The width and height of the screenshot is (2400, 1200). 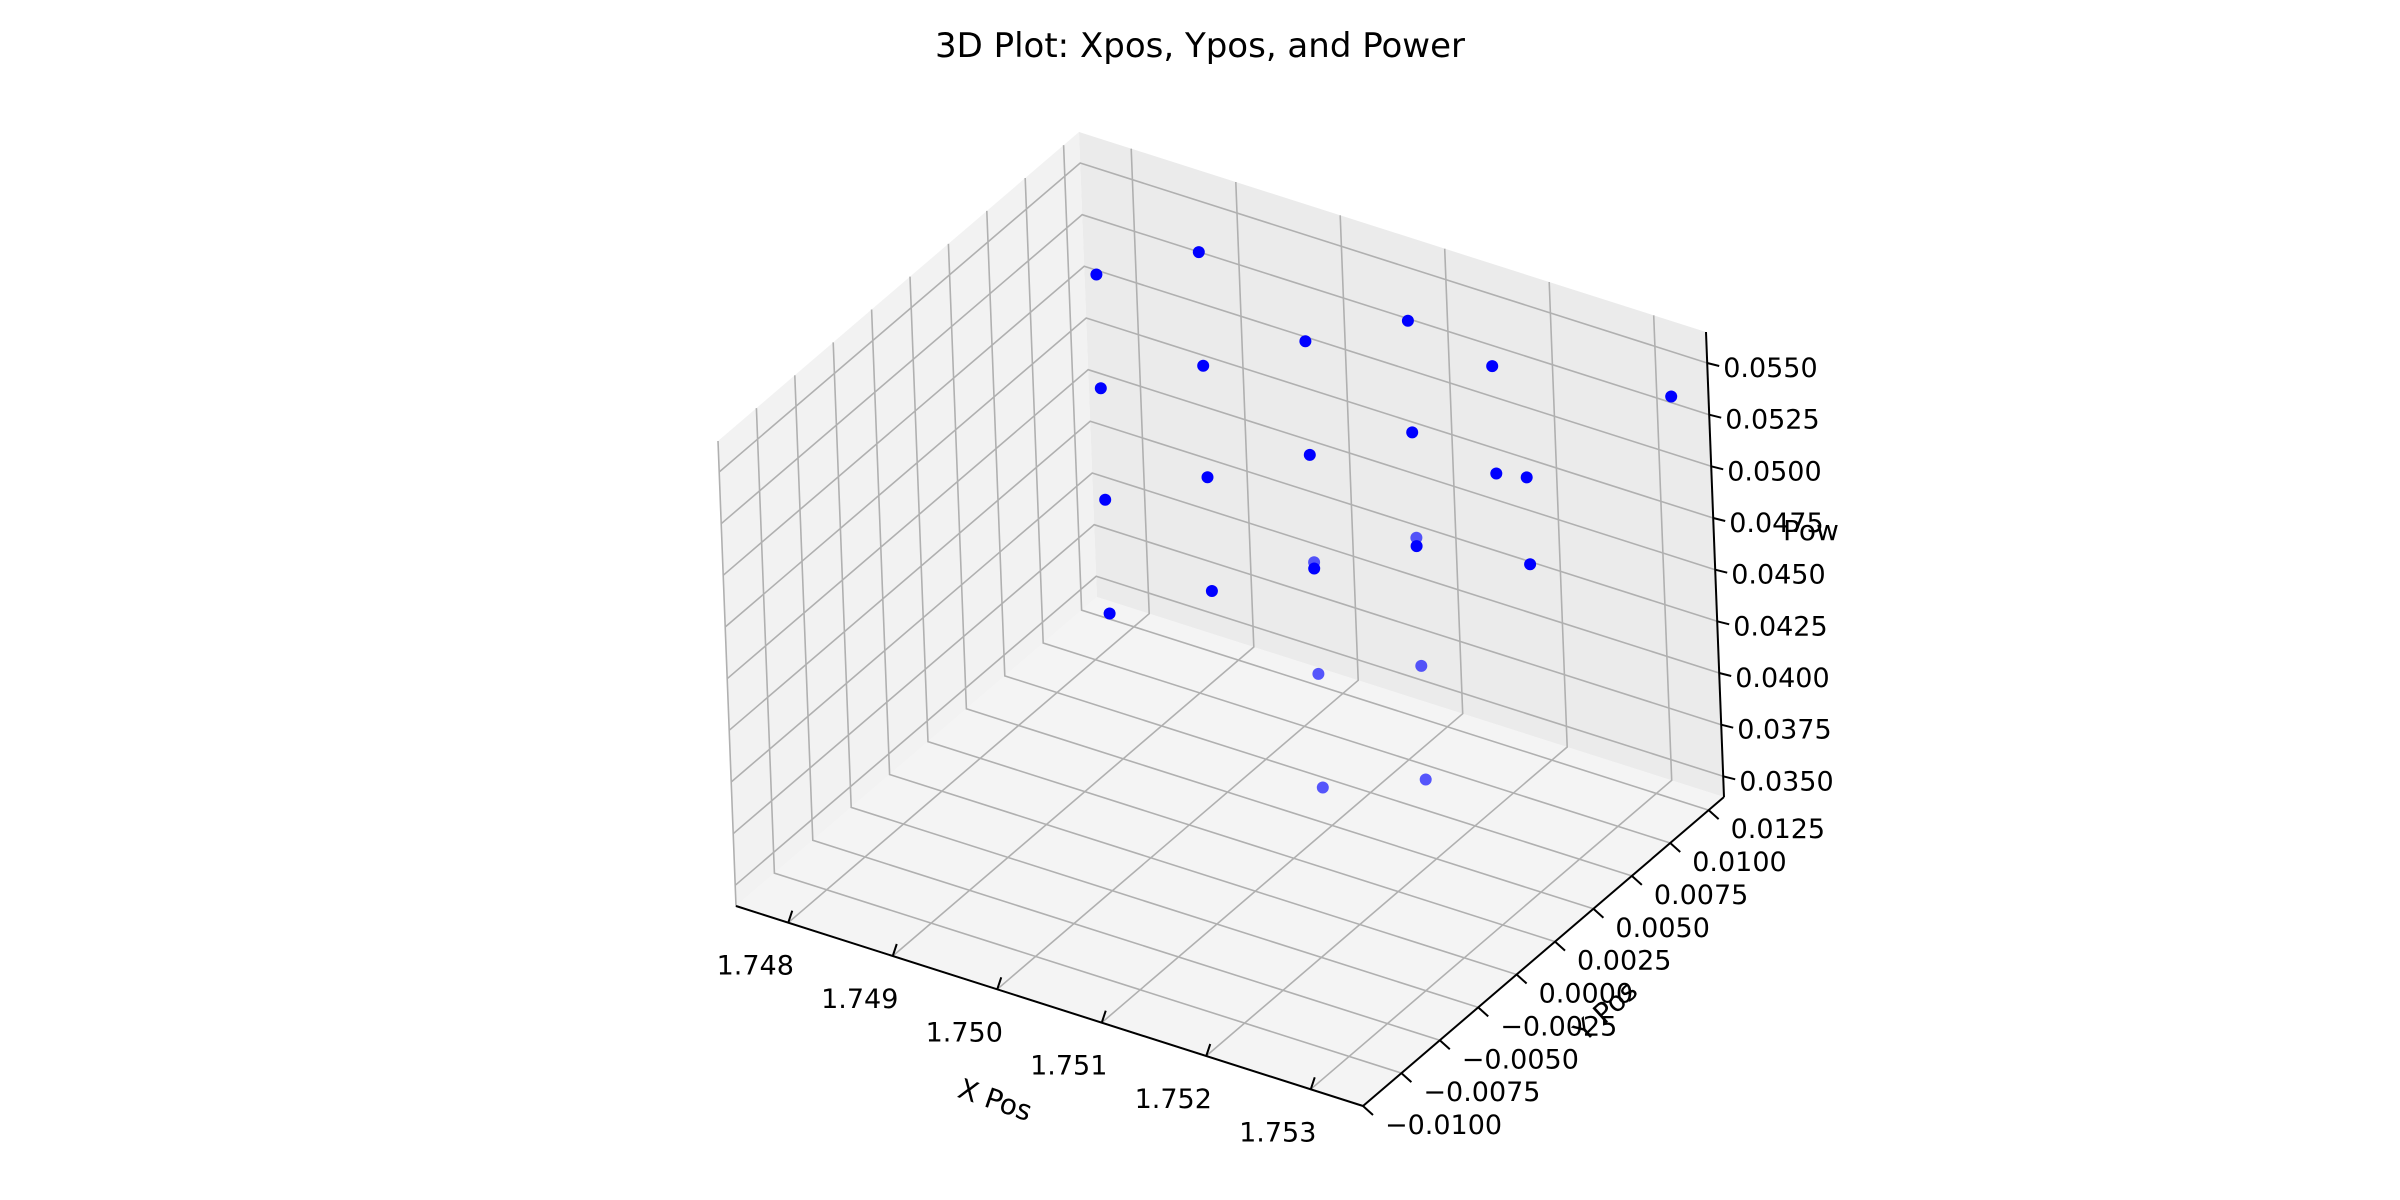 I want to click on y-tick-label: 0.0125, so click(x=1778, y=829).